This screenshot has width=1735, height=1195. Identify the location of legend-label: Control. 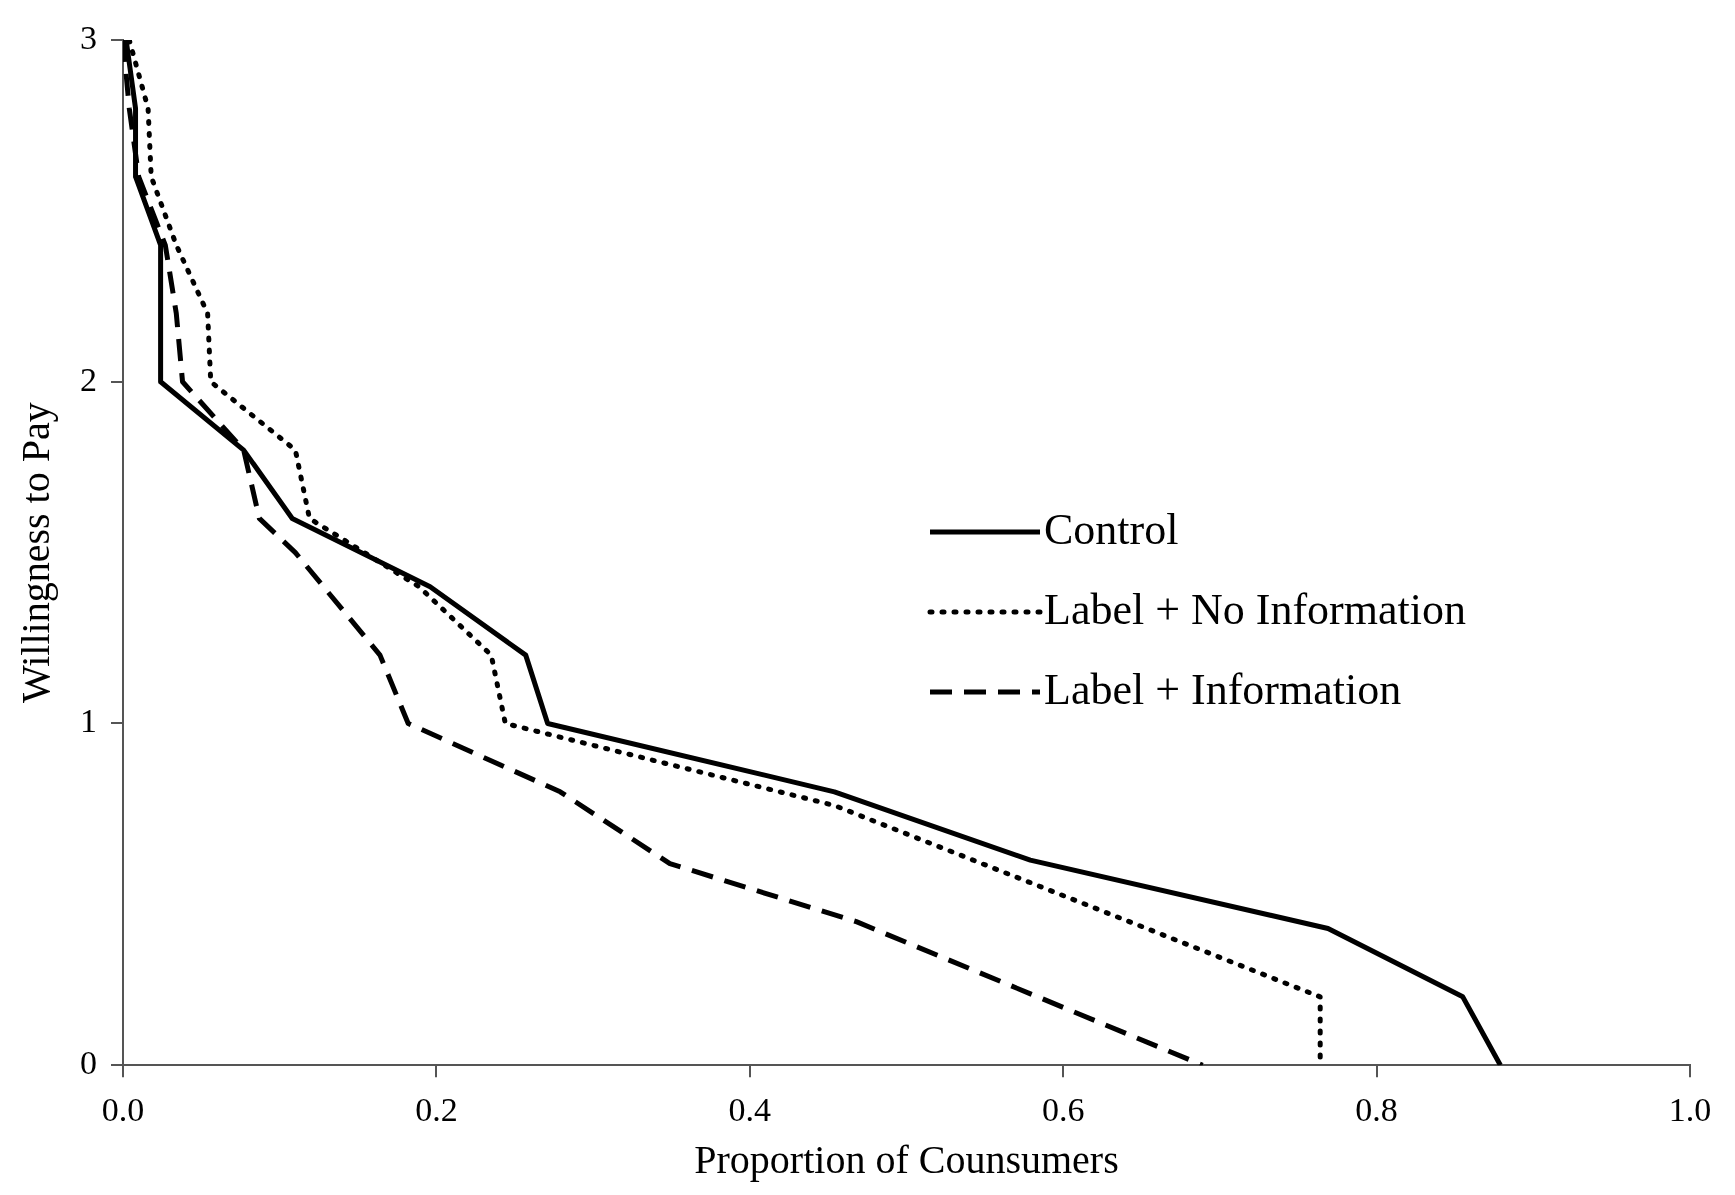
(1111, 529).